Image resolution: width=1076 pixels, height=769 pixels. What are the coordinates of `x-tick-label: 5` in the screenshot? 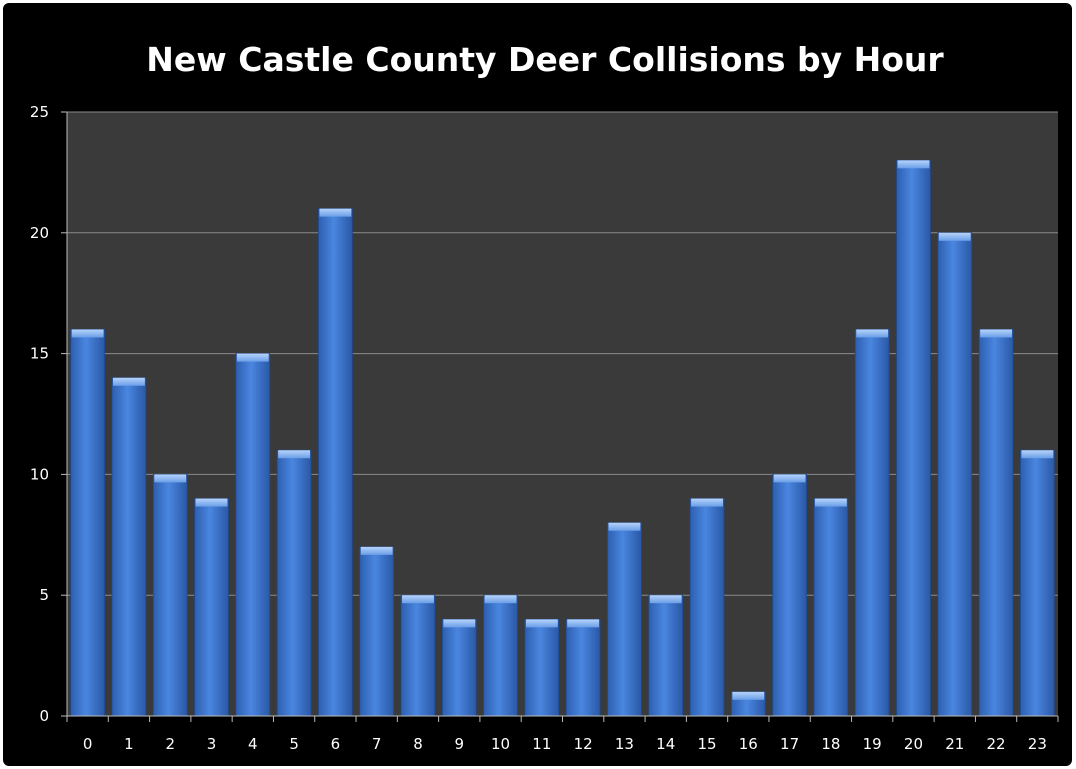 It's located at (294, 744).